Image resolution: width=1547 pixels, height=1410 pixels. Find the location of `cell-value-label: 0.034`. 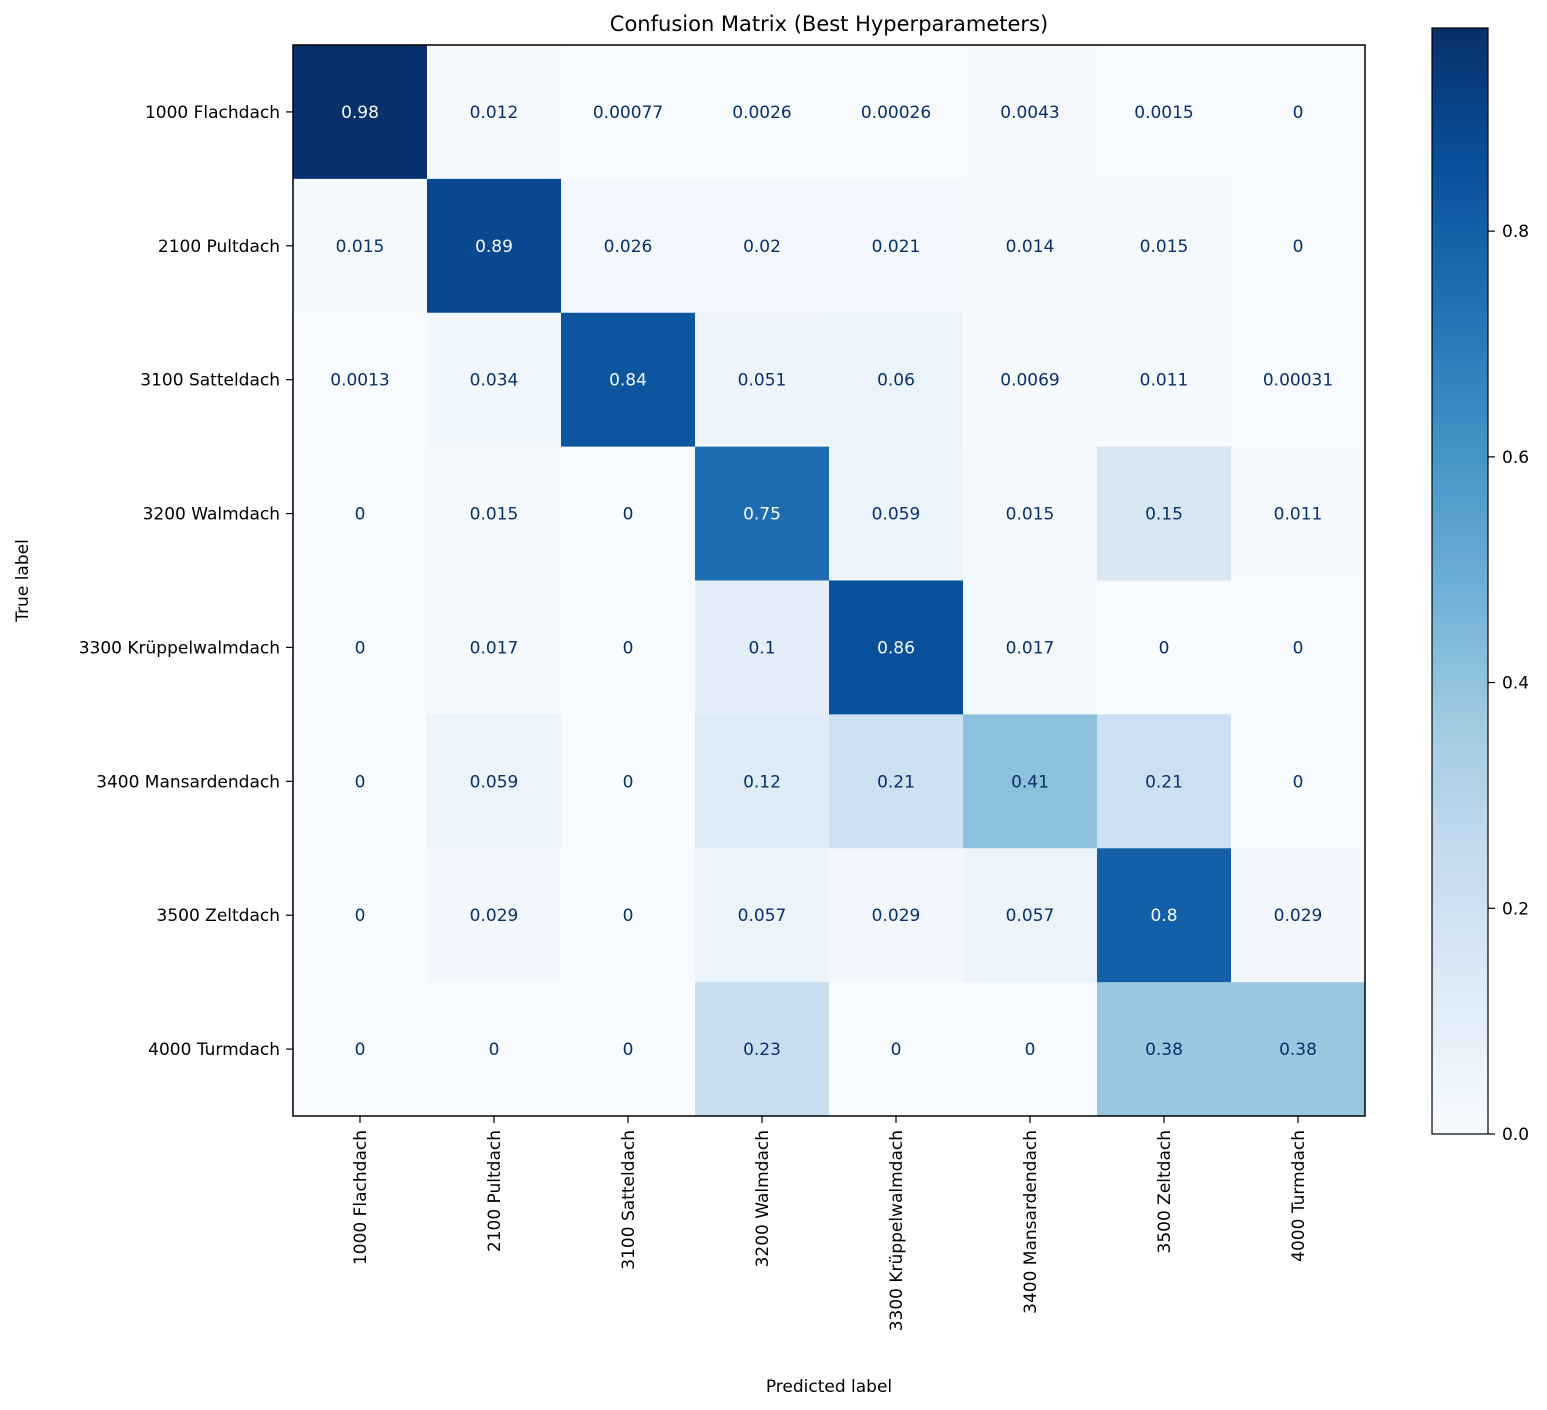

cell-value-label: 0.034 is located at coordinates (494, 381).